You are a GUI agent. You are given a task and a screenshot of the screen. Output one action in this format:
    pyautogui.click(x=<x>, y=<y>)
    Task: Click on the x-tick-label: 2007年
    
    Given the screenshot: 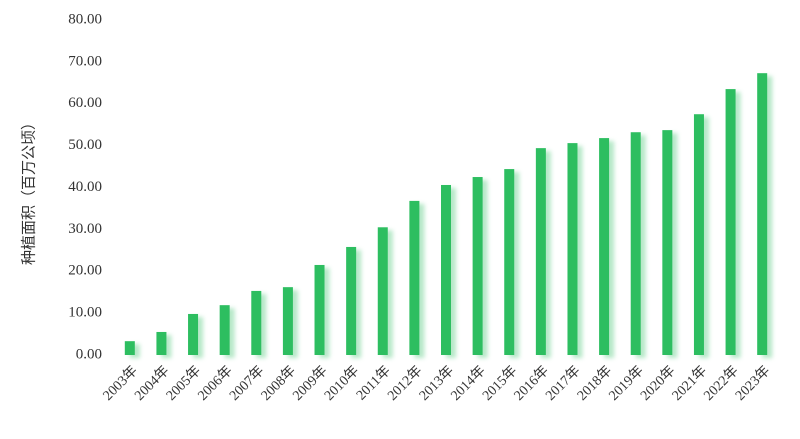 What is the action you would take?
    pyautogui.click(x=246, y=383)
    